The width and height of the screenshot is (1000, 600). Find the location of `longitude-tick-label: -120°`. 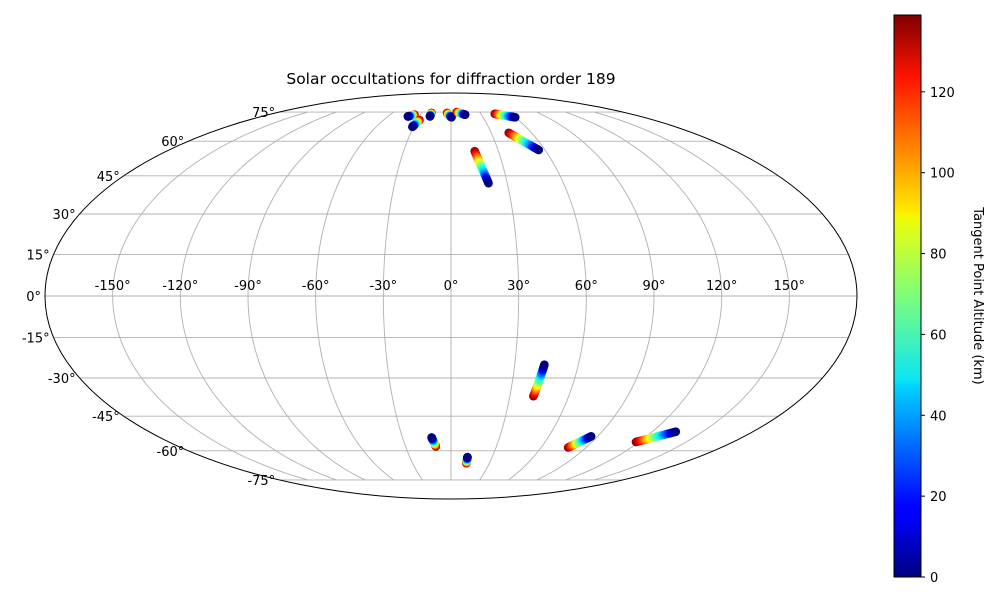

longitude-tick-label: -120° is located at coordinates (180, 286).